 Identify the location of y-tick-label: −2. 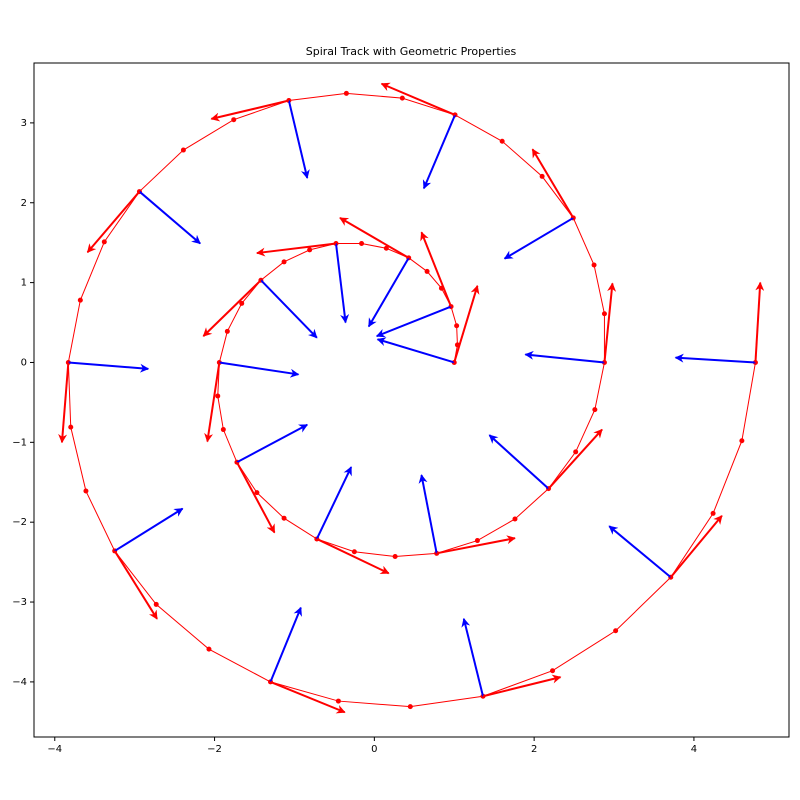
(19, 522).